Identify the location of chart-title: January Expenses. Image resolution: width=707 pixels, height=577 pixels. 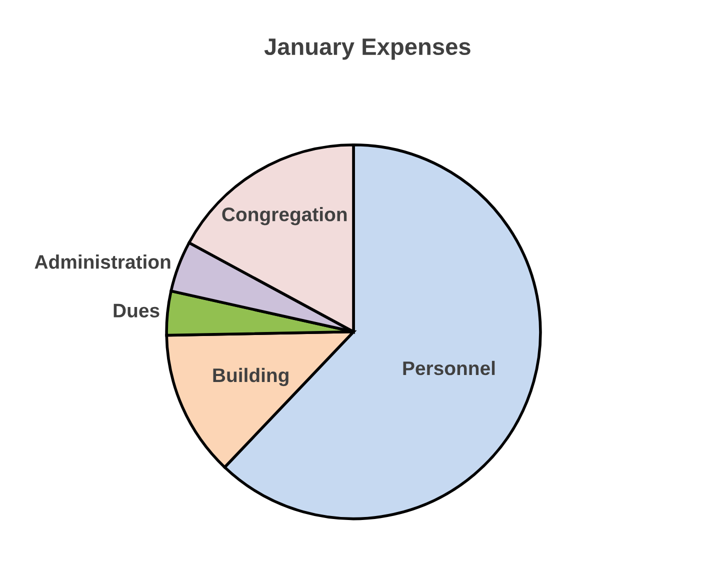
(367, 49).